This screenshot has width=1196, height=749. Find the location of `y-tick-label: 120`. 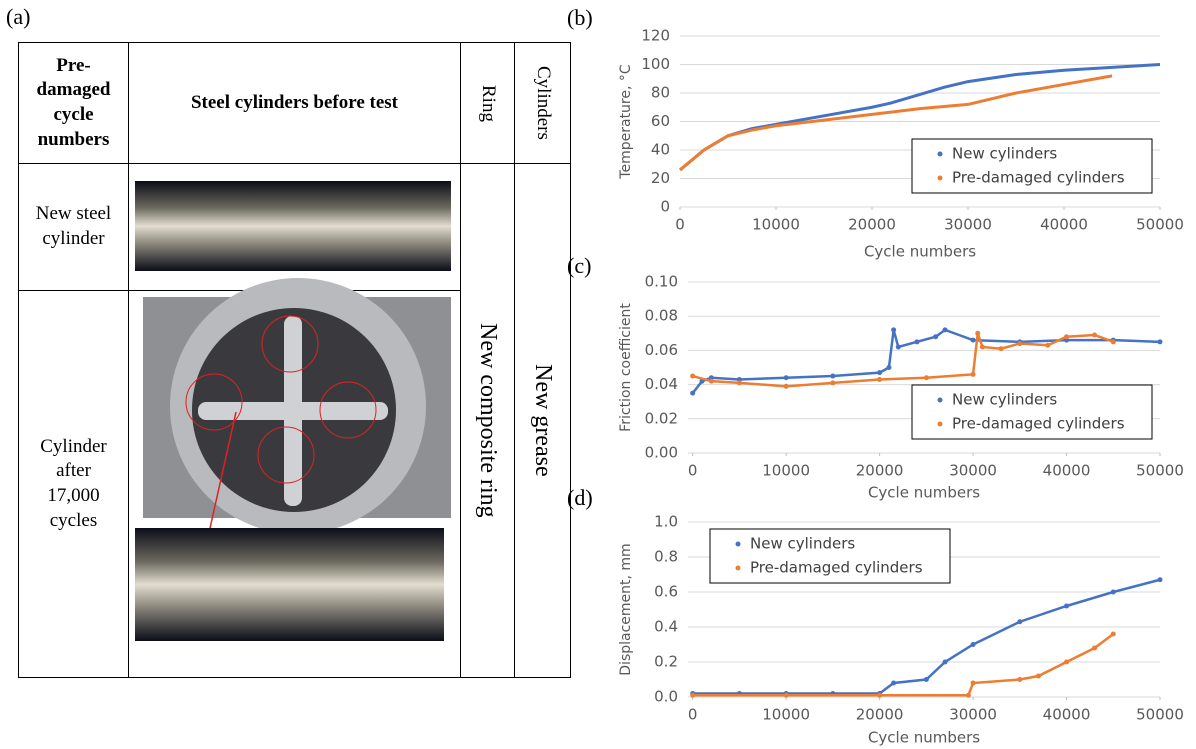

y-tick-label: 120 is located at coordinates (655, 36).